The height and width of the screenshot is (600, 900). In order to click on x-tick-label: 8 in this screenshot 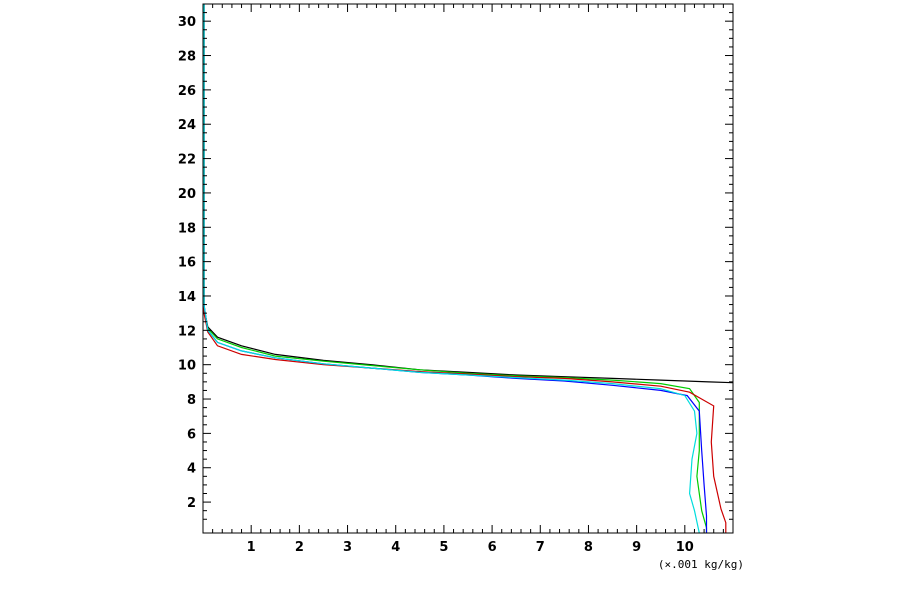, I will do `click(588, 547)`.